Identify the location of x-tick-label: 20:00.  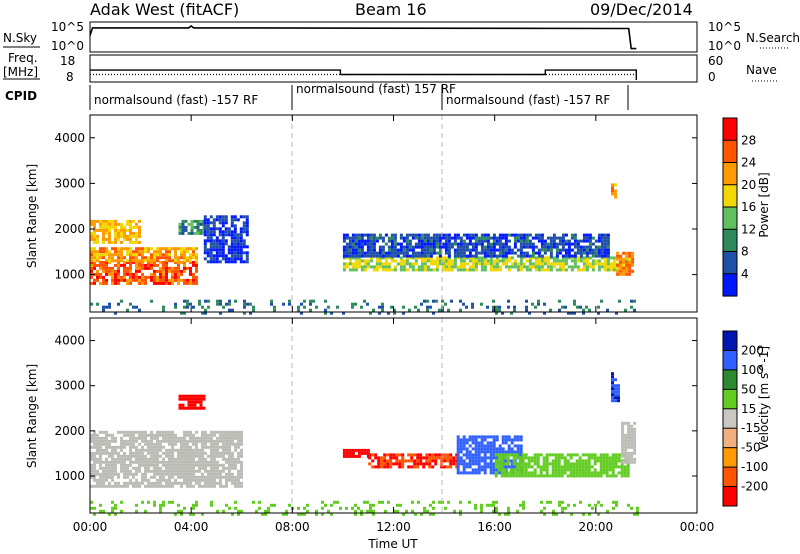
(596, 527).